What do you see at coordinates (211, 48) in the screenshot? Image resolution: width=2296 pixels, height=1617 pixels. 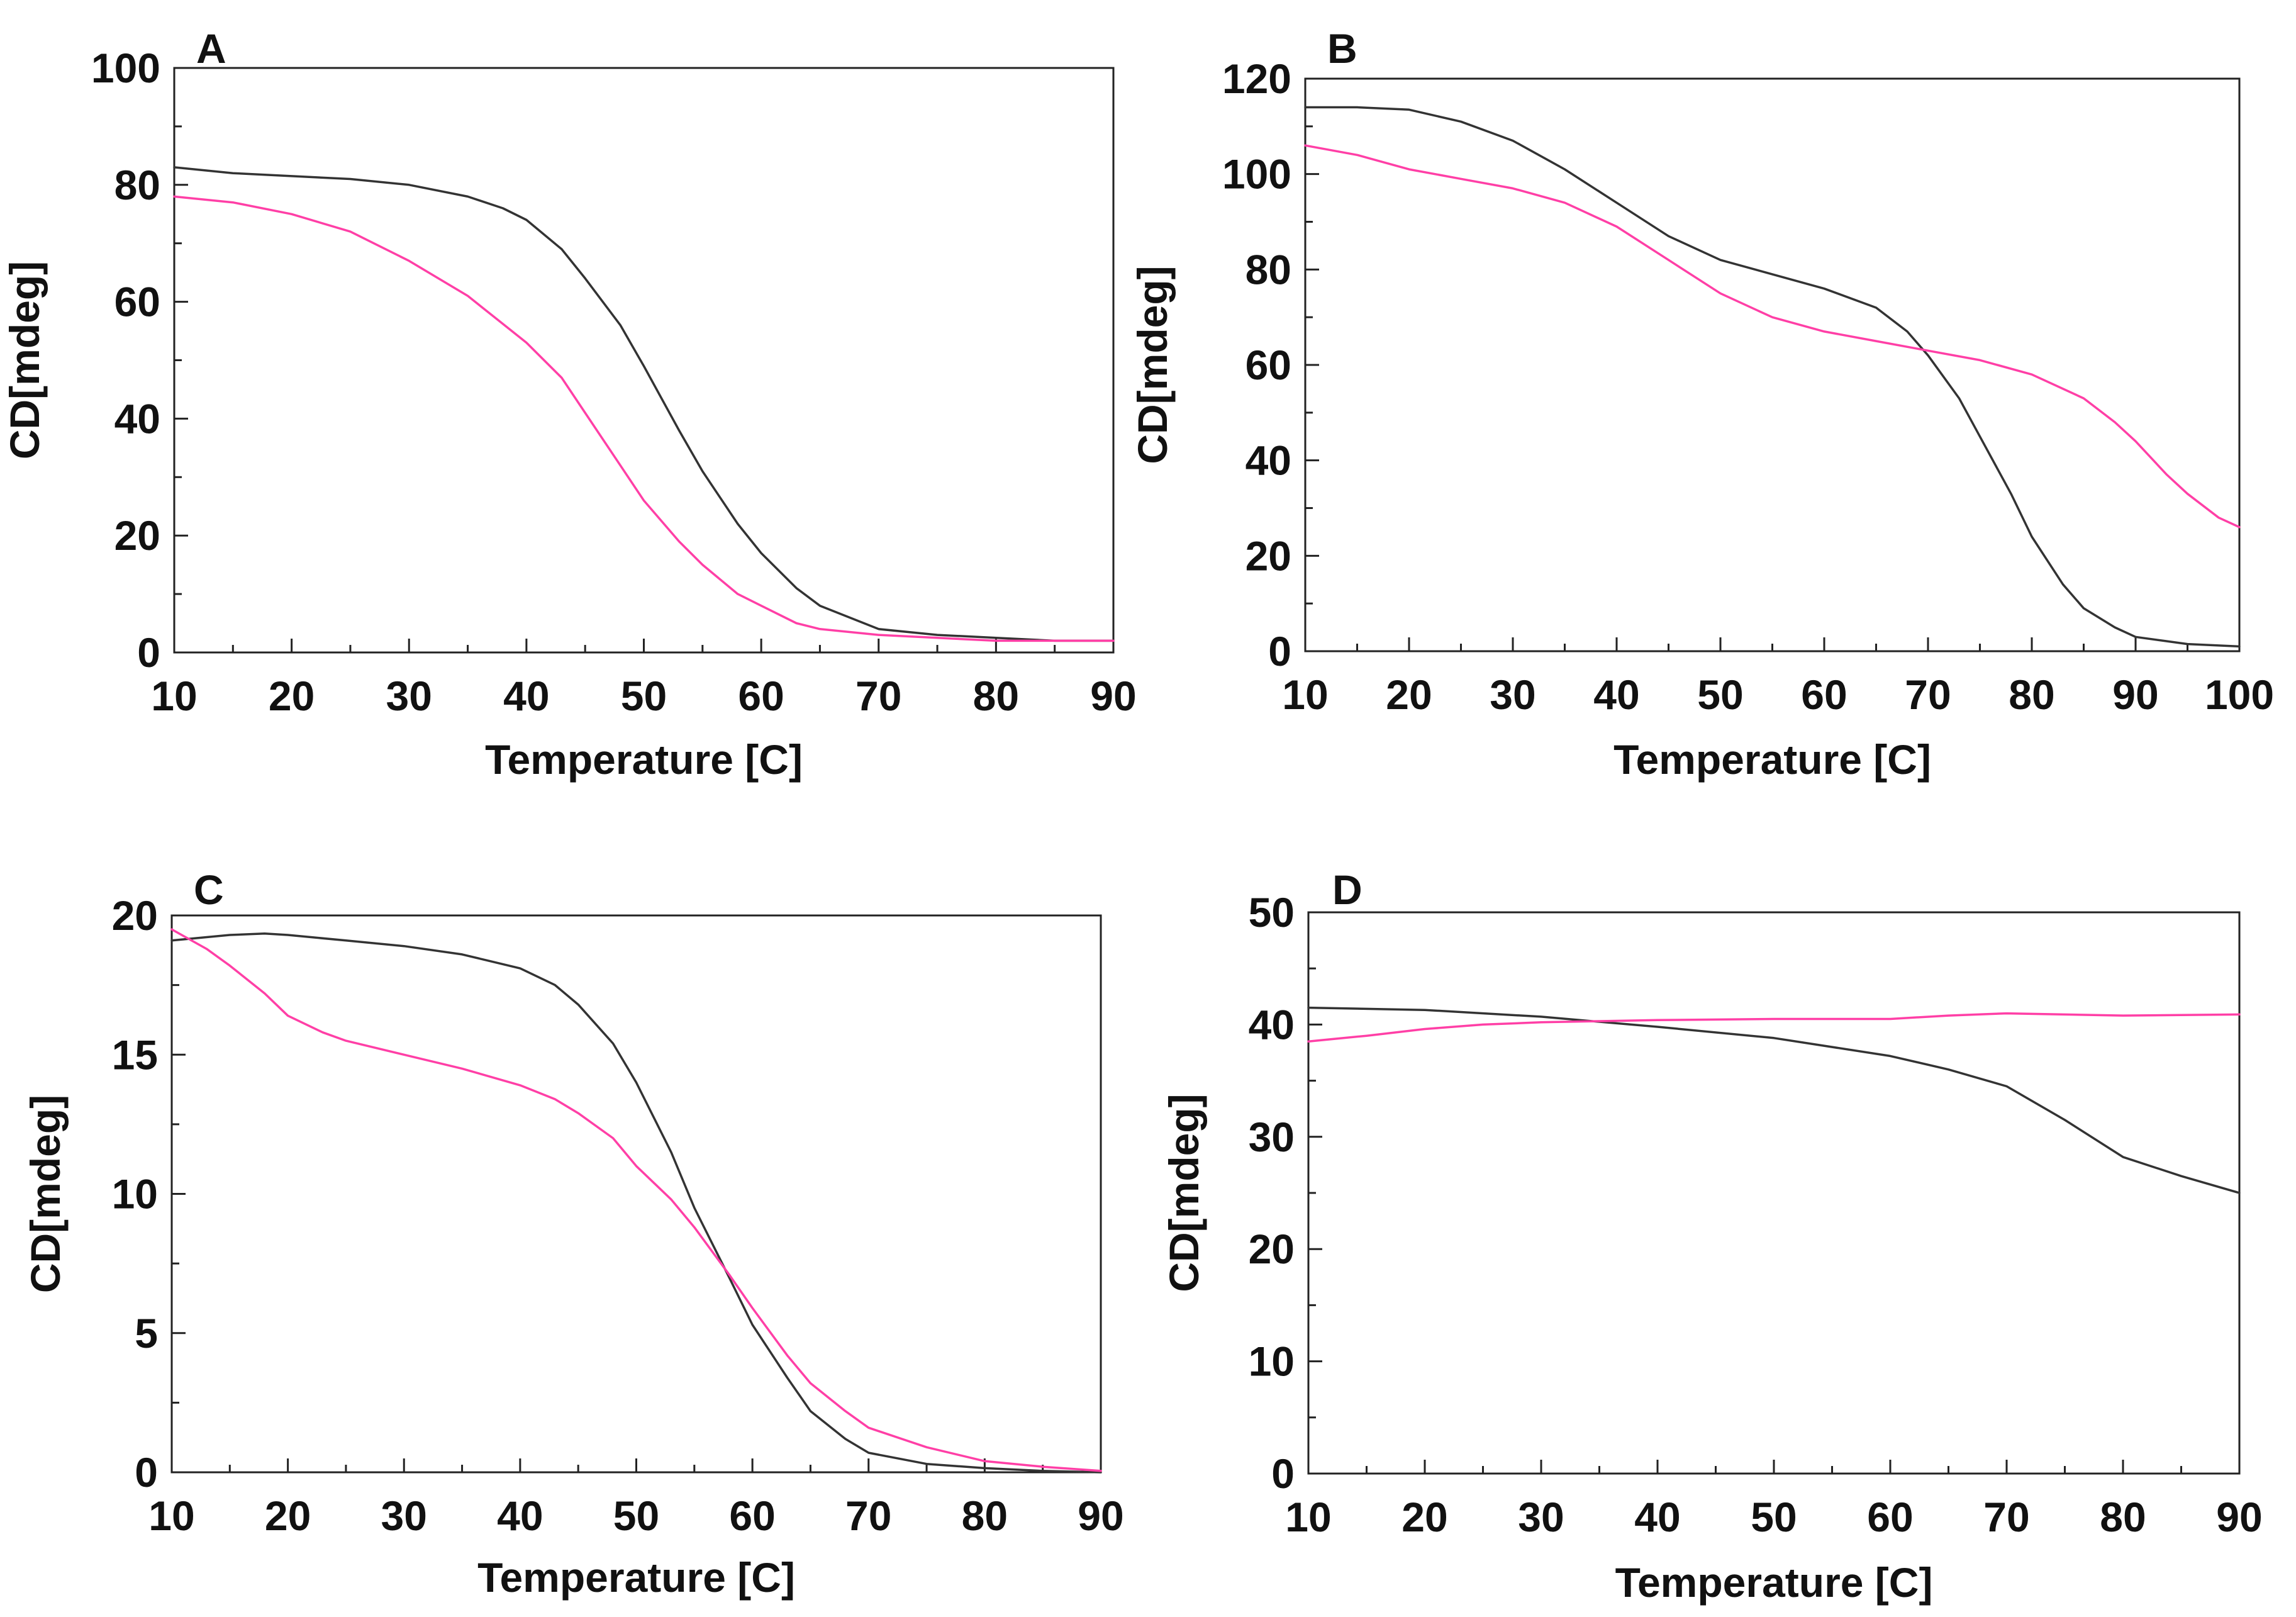 I see `panel-label: A` at bounding box center [211, 48].